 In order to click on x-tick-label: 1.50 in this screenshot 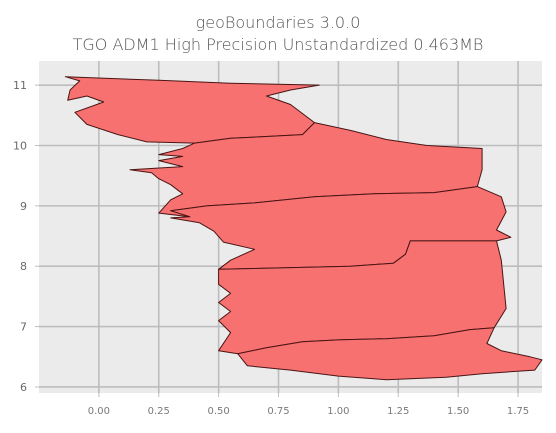, I will do `click(458, 411)`.